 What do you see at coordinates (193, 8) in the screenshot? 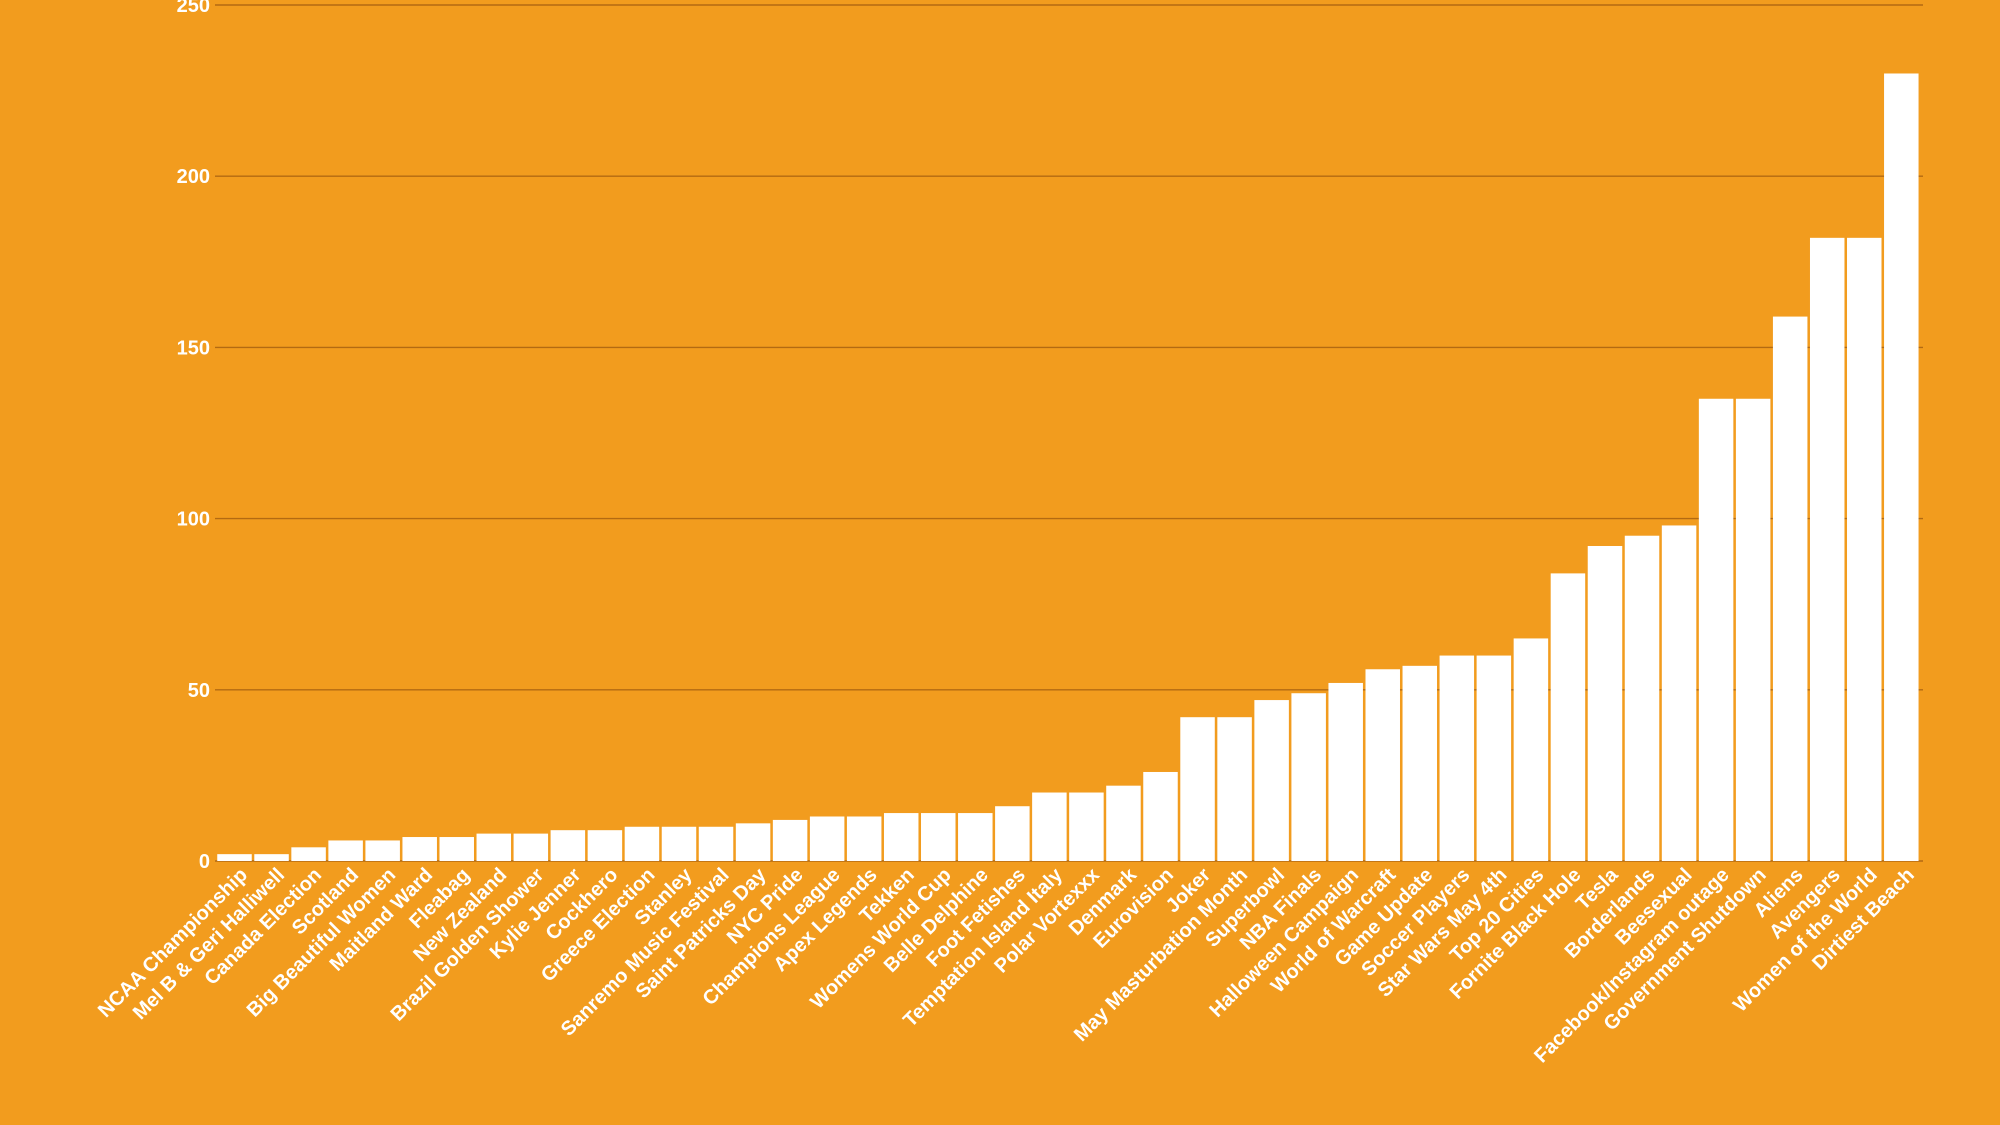
I see `y-tick-label: 250` at bounding box center [193, 8].